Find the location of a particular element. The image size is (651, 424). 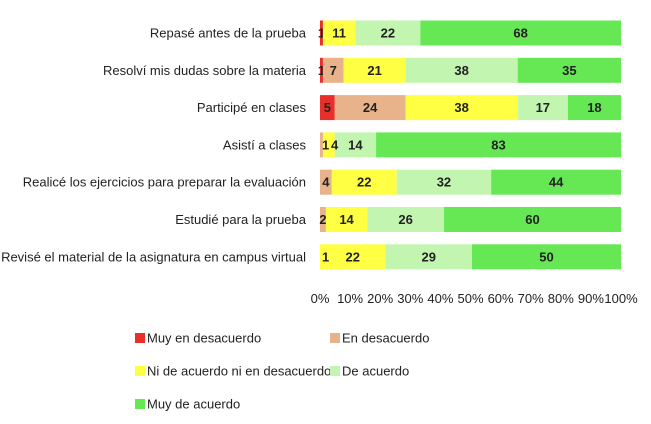

x-tick-label-40: 40% is located at coordinates (440, 298).